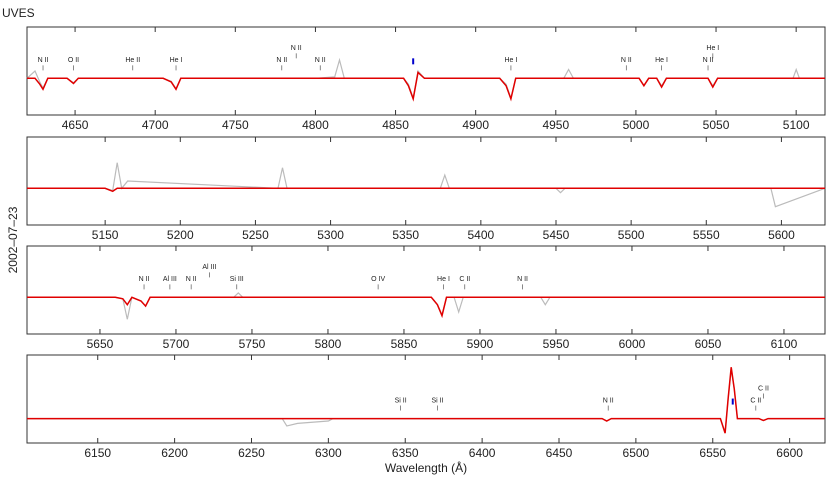 This screenshot has height=479, width=830. What do you see at coordinates (784, 344) in the screenshot?
I see `x-tick-label: 6100` at bounding box center [784, 344].